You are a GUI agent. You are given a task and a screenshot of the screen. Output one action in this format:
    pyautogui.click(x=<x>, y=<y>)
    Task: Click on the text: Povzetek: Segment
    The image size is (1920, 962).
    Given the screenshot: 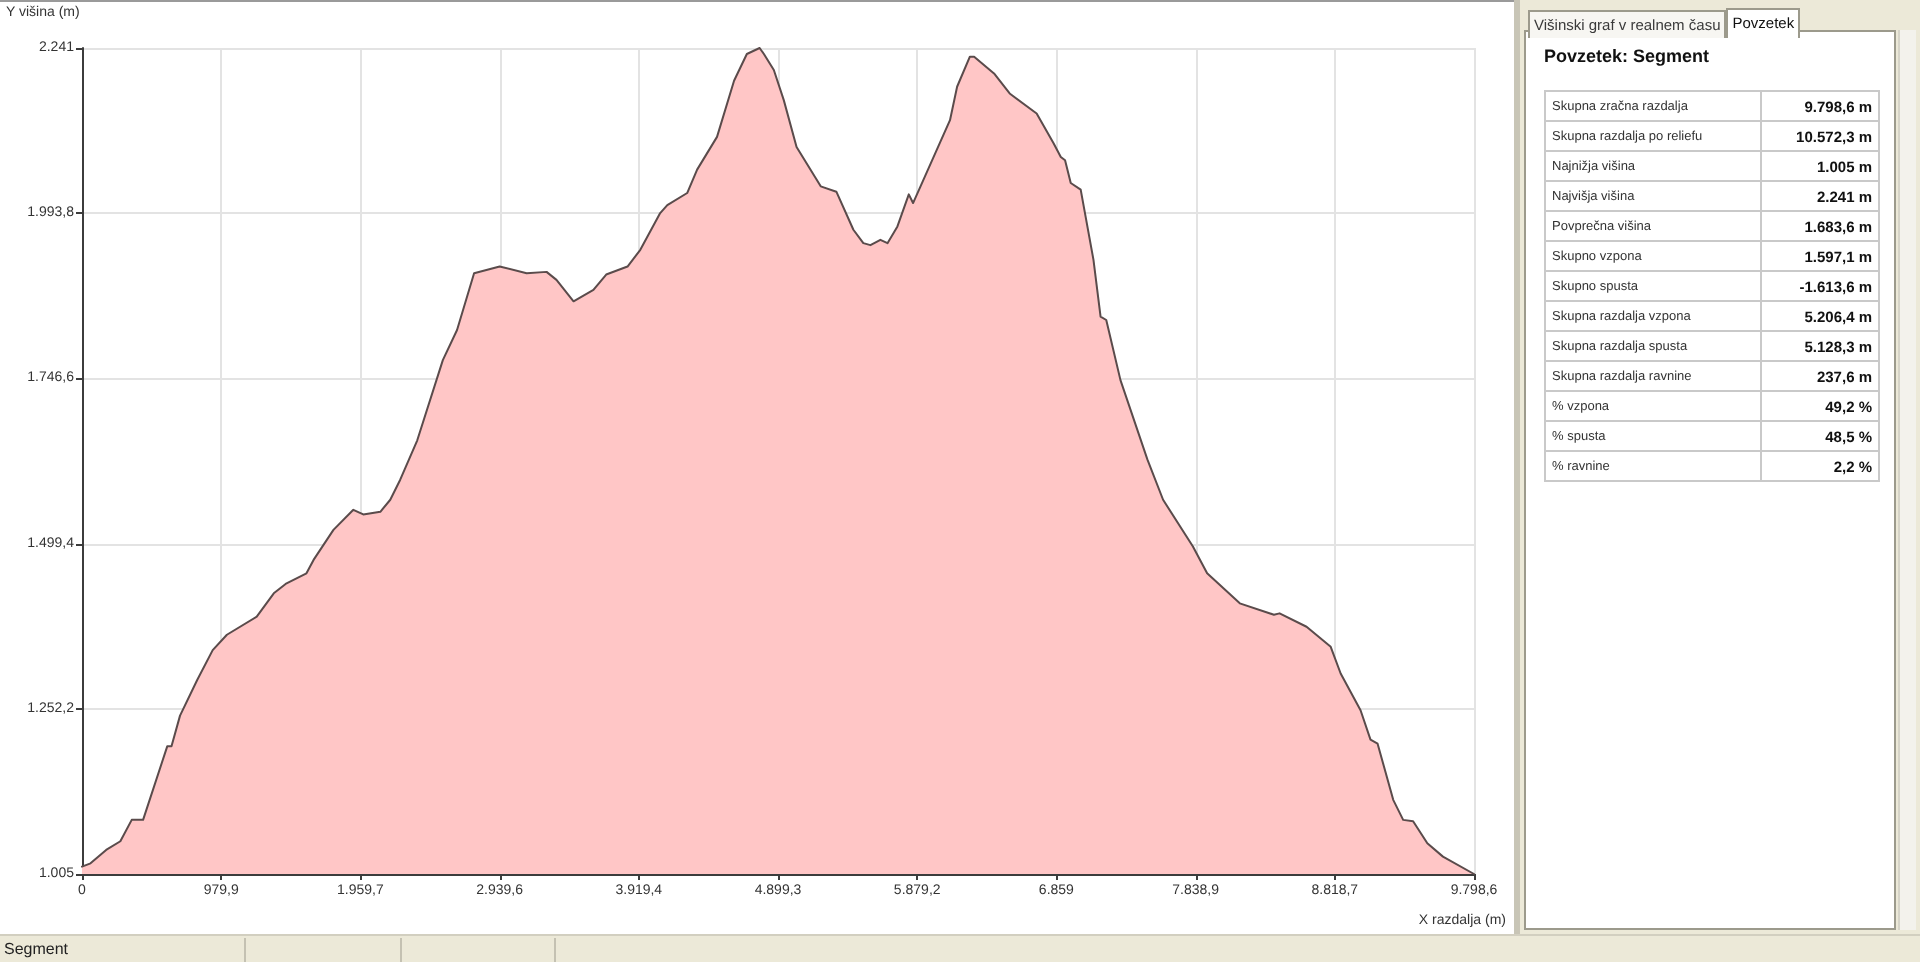 What is the action you would take?
    pyautogui.click(x=1627, y=56)
    